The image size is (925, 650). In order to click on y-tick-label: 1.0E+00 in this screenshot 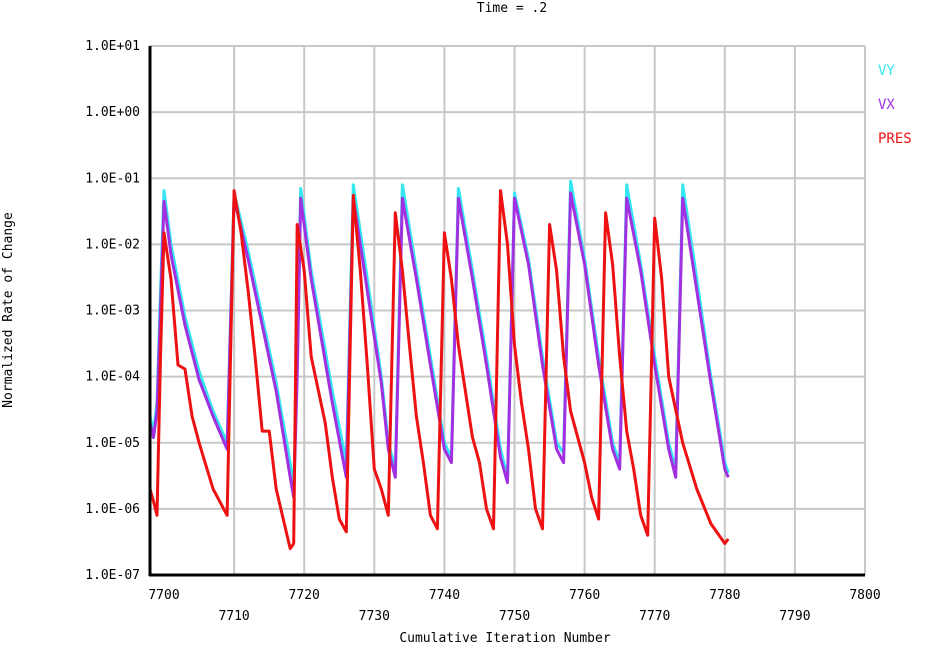, I will do `click(112, 112)`.